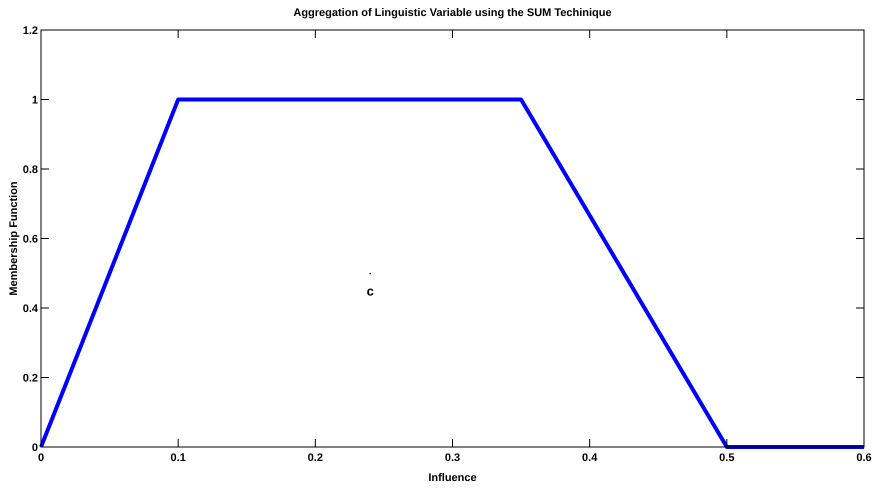 This screenshot has height=488, width=876. Describe the element at coordinates (452, 458) in the screenshot. I see `x-tick-label: 0.3` at that location.